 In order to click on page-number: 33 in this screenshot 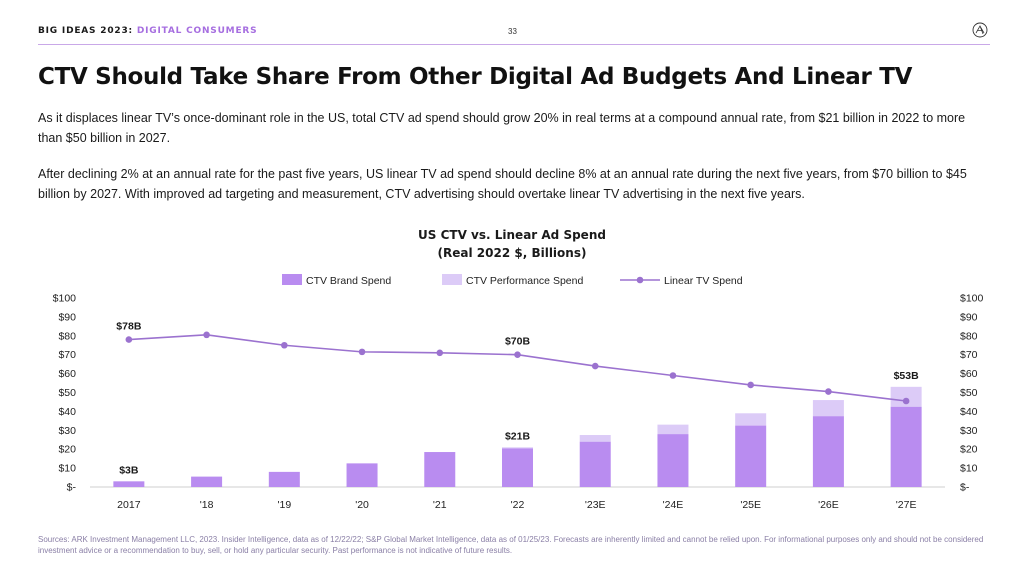, I will do `click(512, 31)`.